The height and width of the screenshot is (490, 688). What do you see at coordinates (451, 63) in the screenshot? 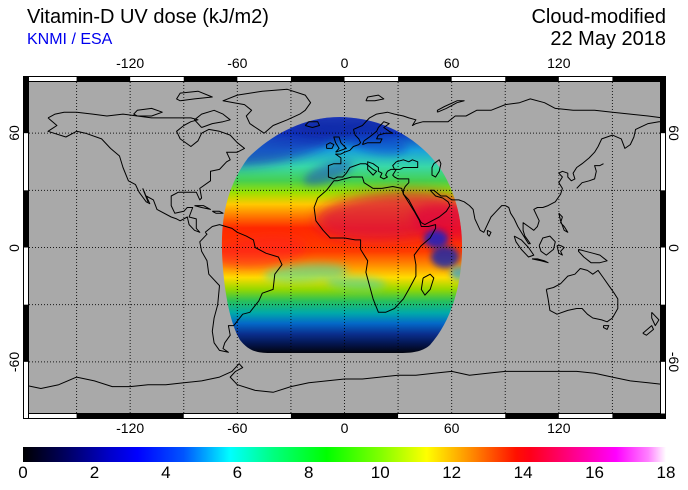
I see `lon-tick-label-top: 60` at bounding box center [451, 63].